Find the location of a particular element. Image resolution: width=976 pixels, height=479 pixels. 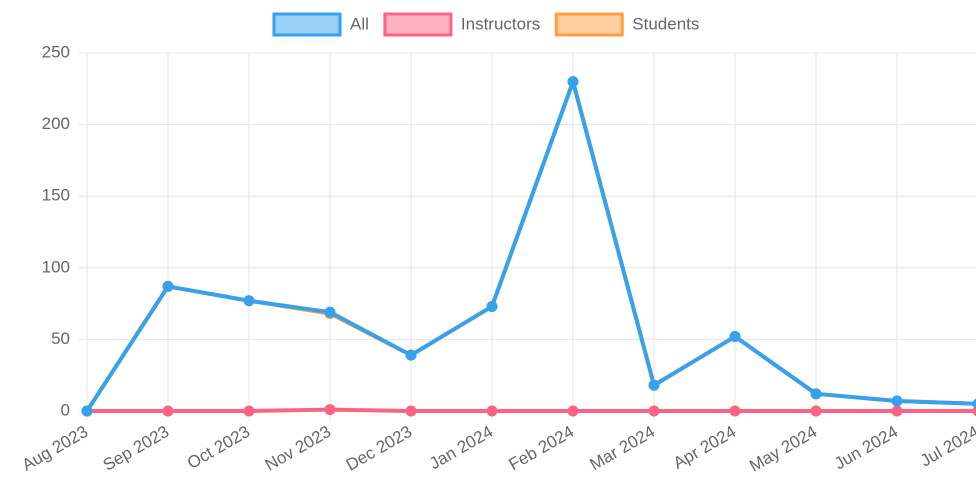

x-tick-label: May 2024 is located at coordinates (783, 449).